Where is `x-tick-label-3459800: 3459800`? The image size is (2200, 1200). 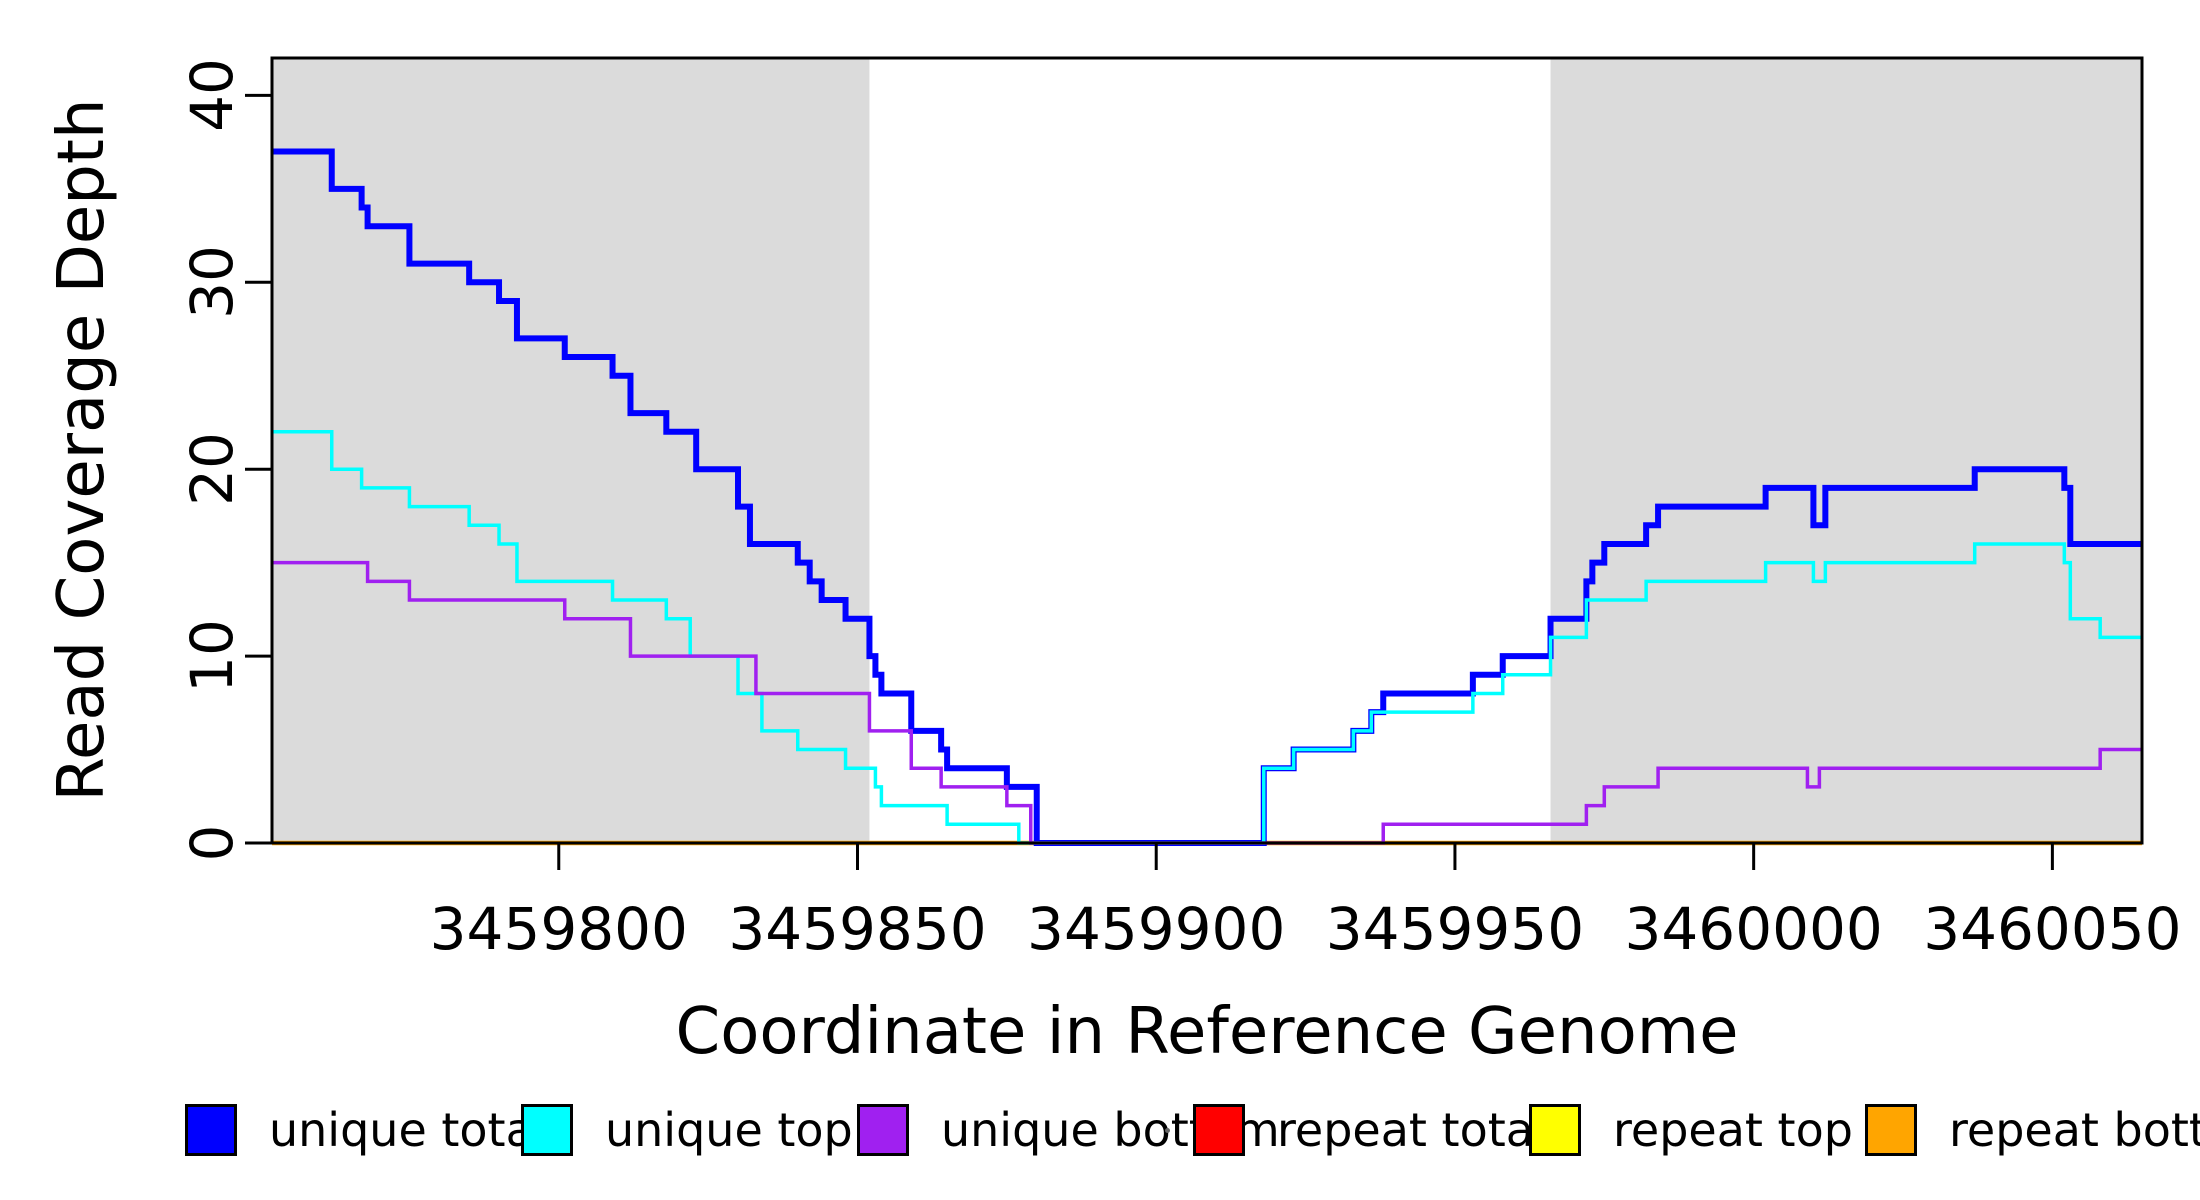
x-tick-label-3459800: 3459800 is located at coordinates (558, 929).